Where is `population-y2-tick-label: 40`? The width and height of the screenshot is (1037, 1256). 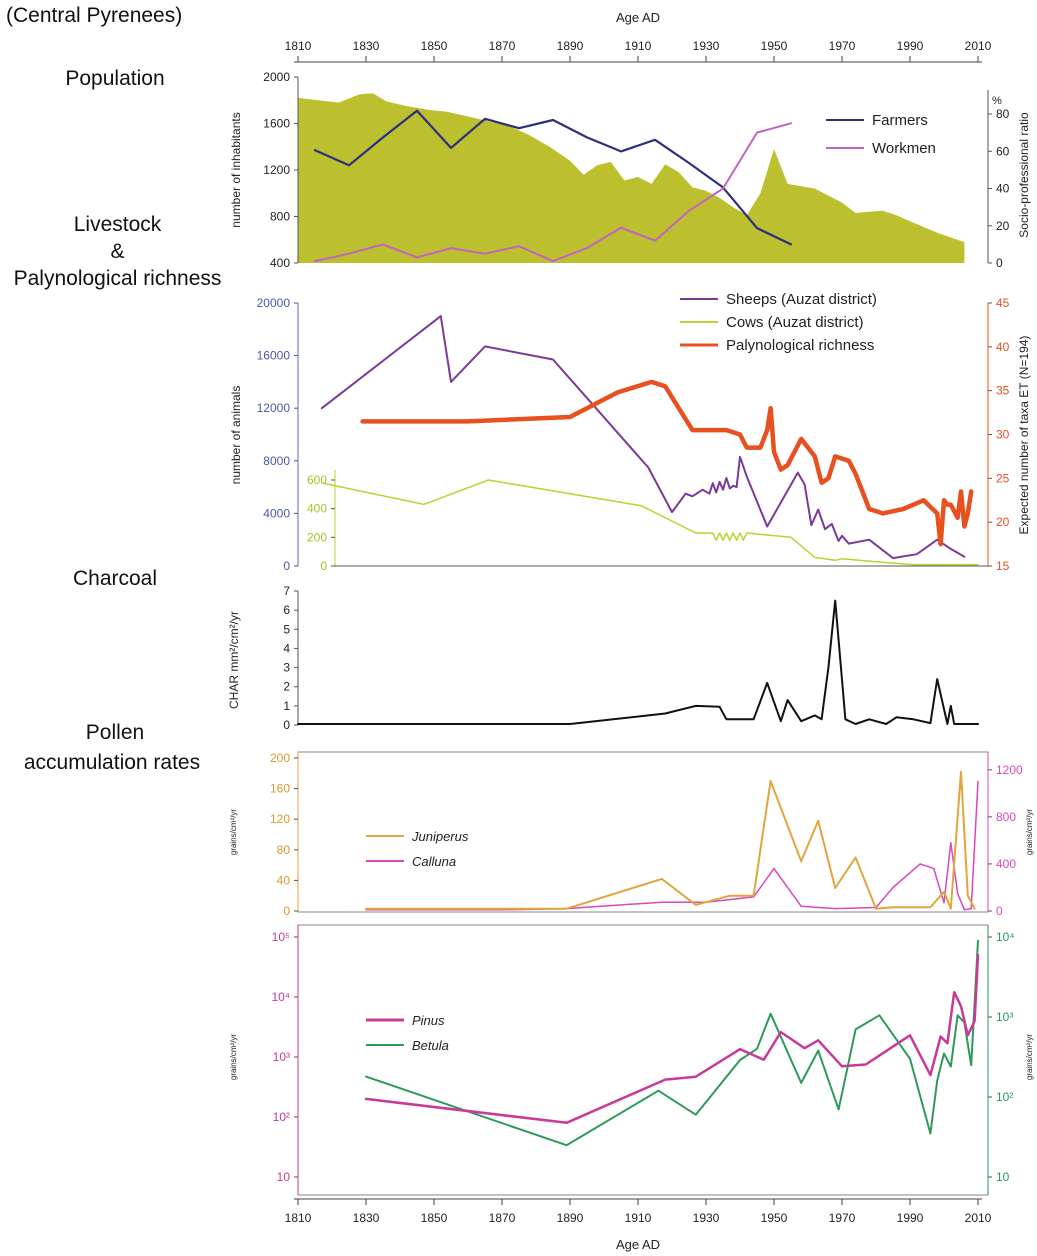
population-y2-tick-label: 40 is located at coordinates (1003, 189).